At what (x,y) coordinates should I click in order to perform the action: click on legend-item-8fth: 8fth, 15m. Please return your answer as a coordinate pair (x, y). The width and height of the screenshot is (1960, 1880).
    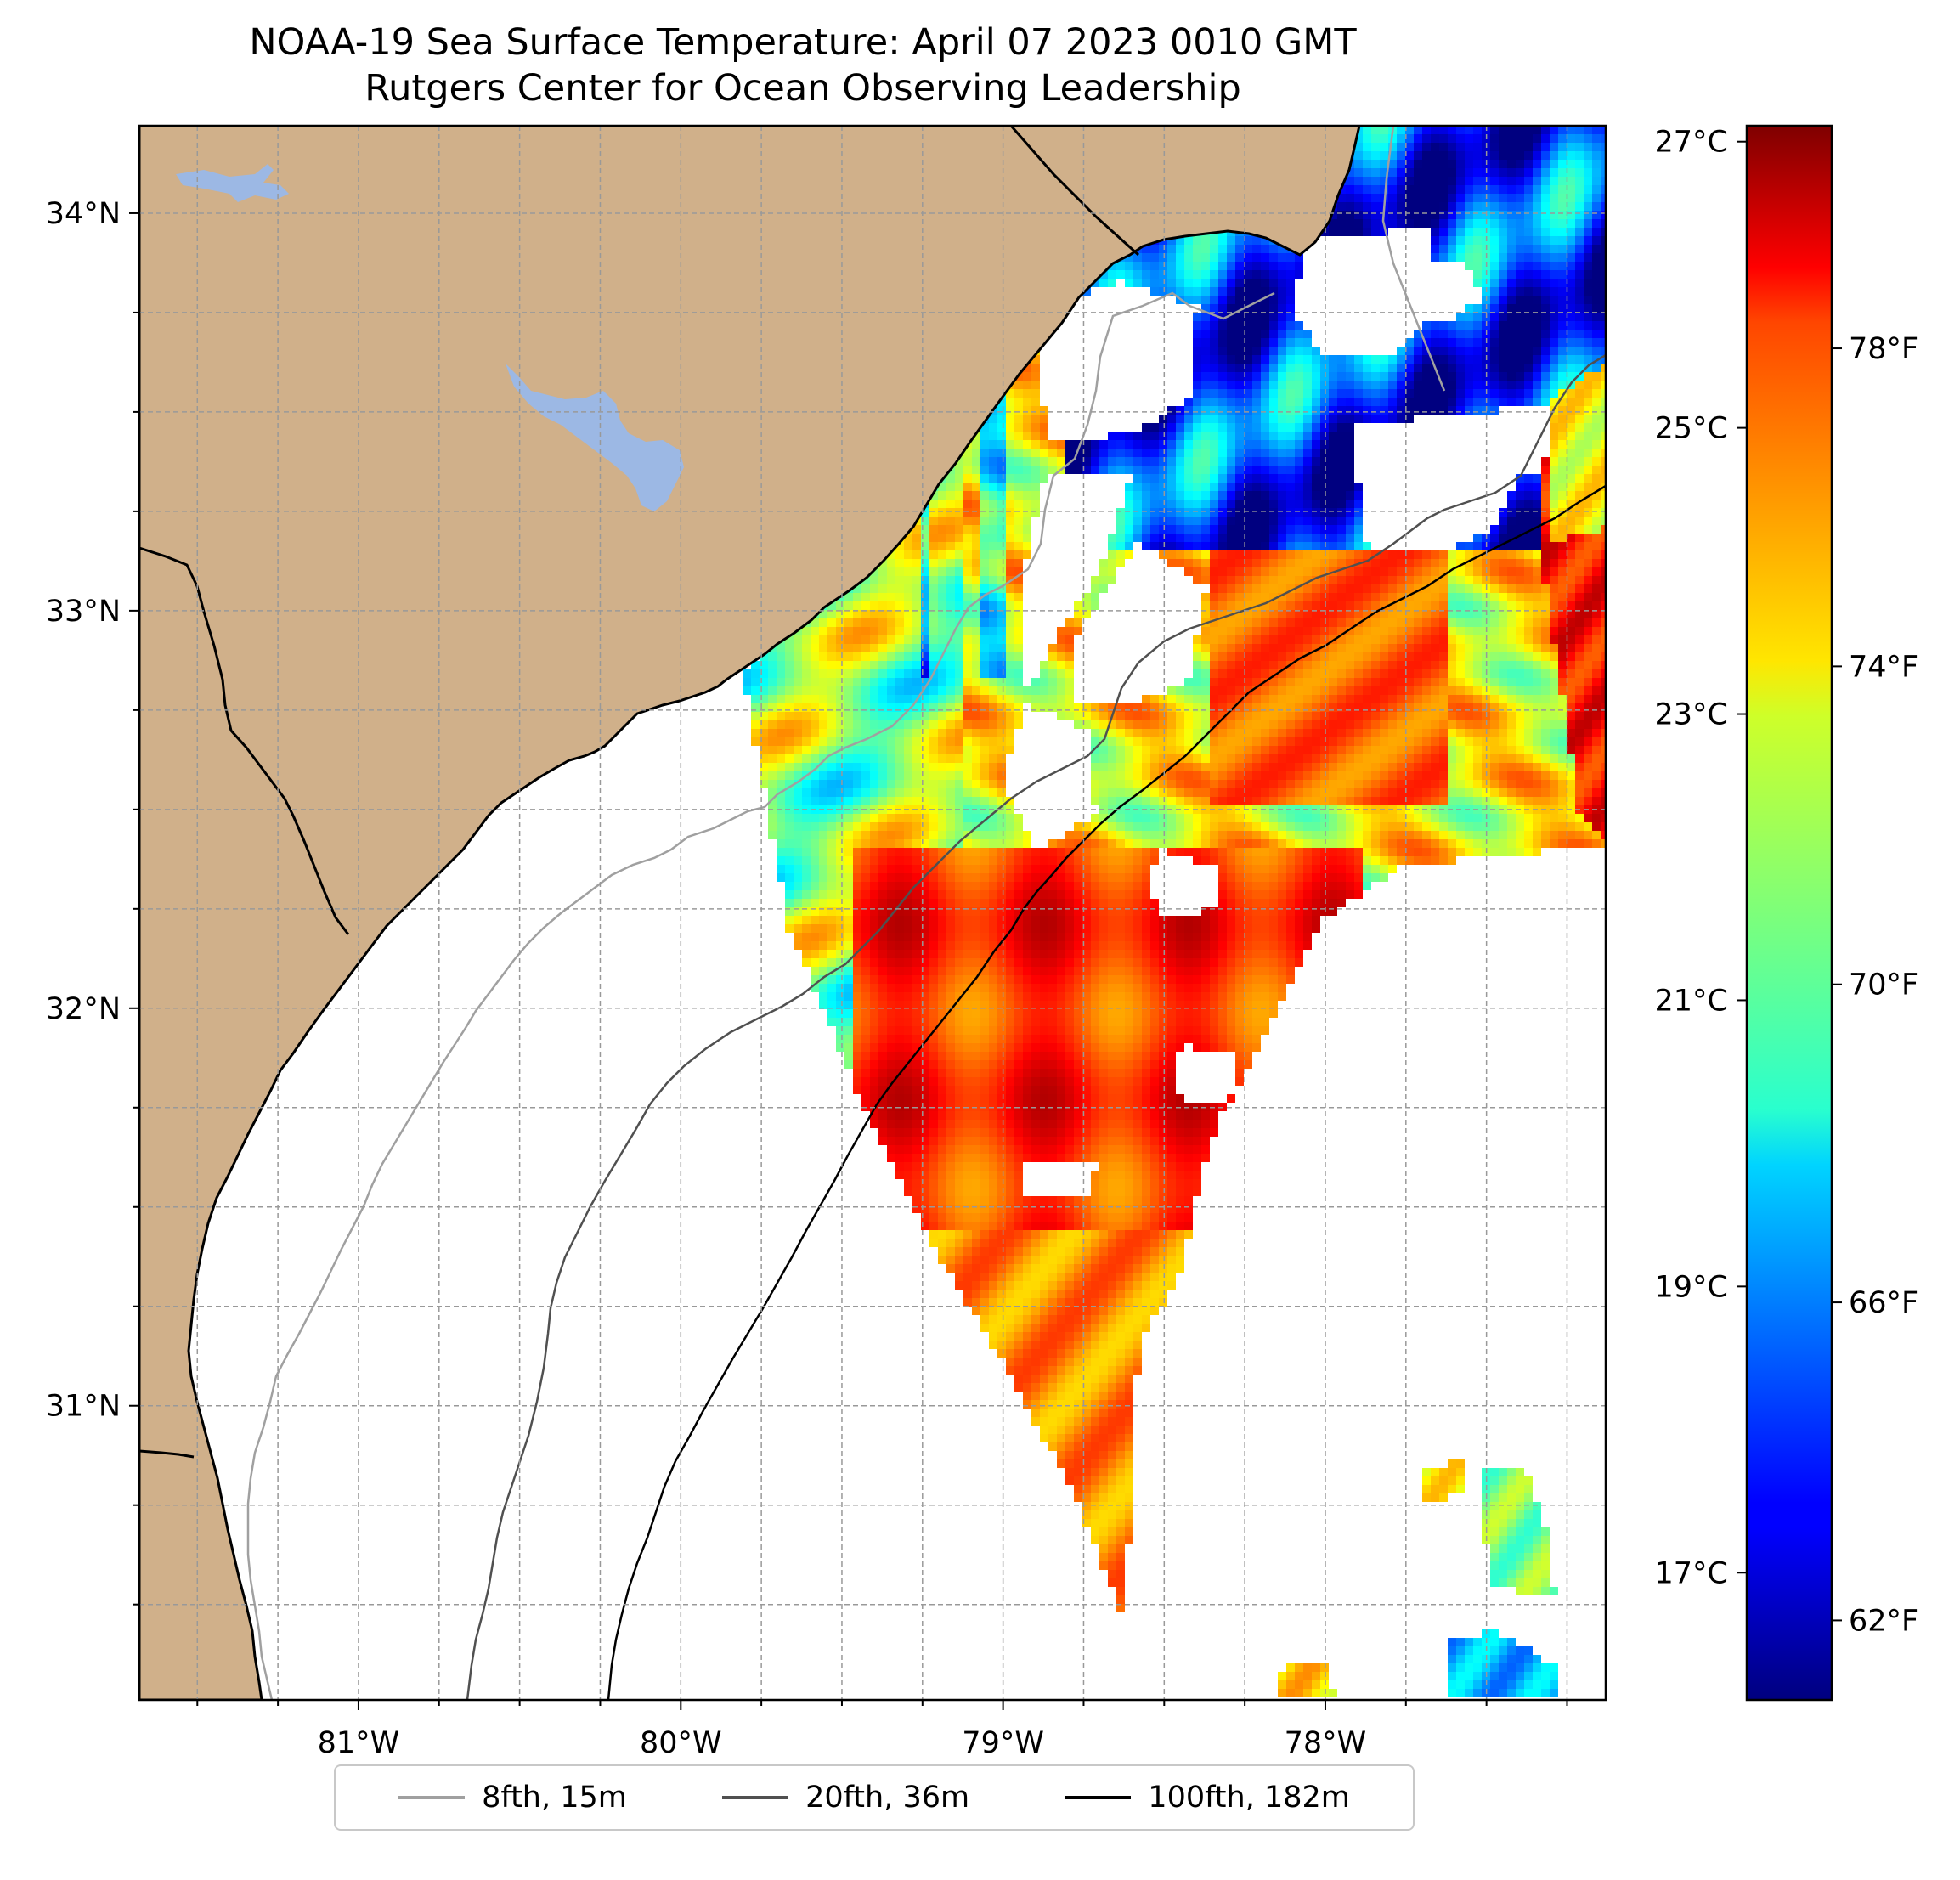
    Looking at the image, I should click on (513, 1798).